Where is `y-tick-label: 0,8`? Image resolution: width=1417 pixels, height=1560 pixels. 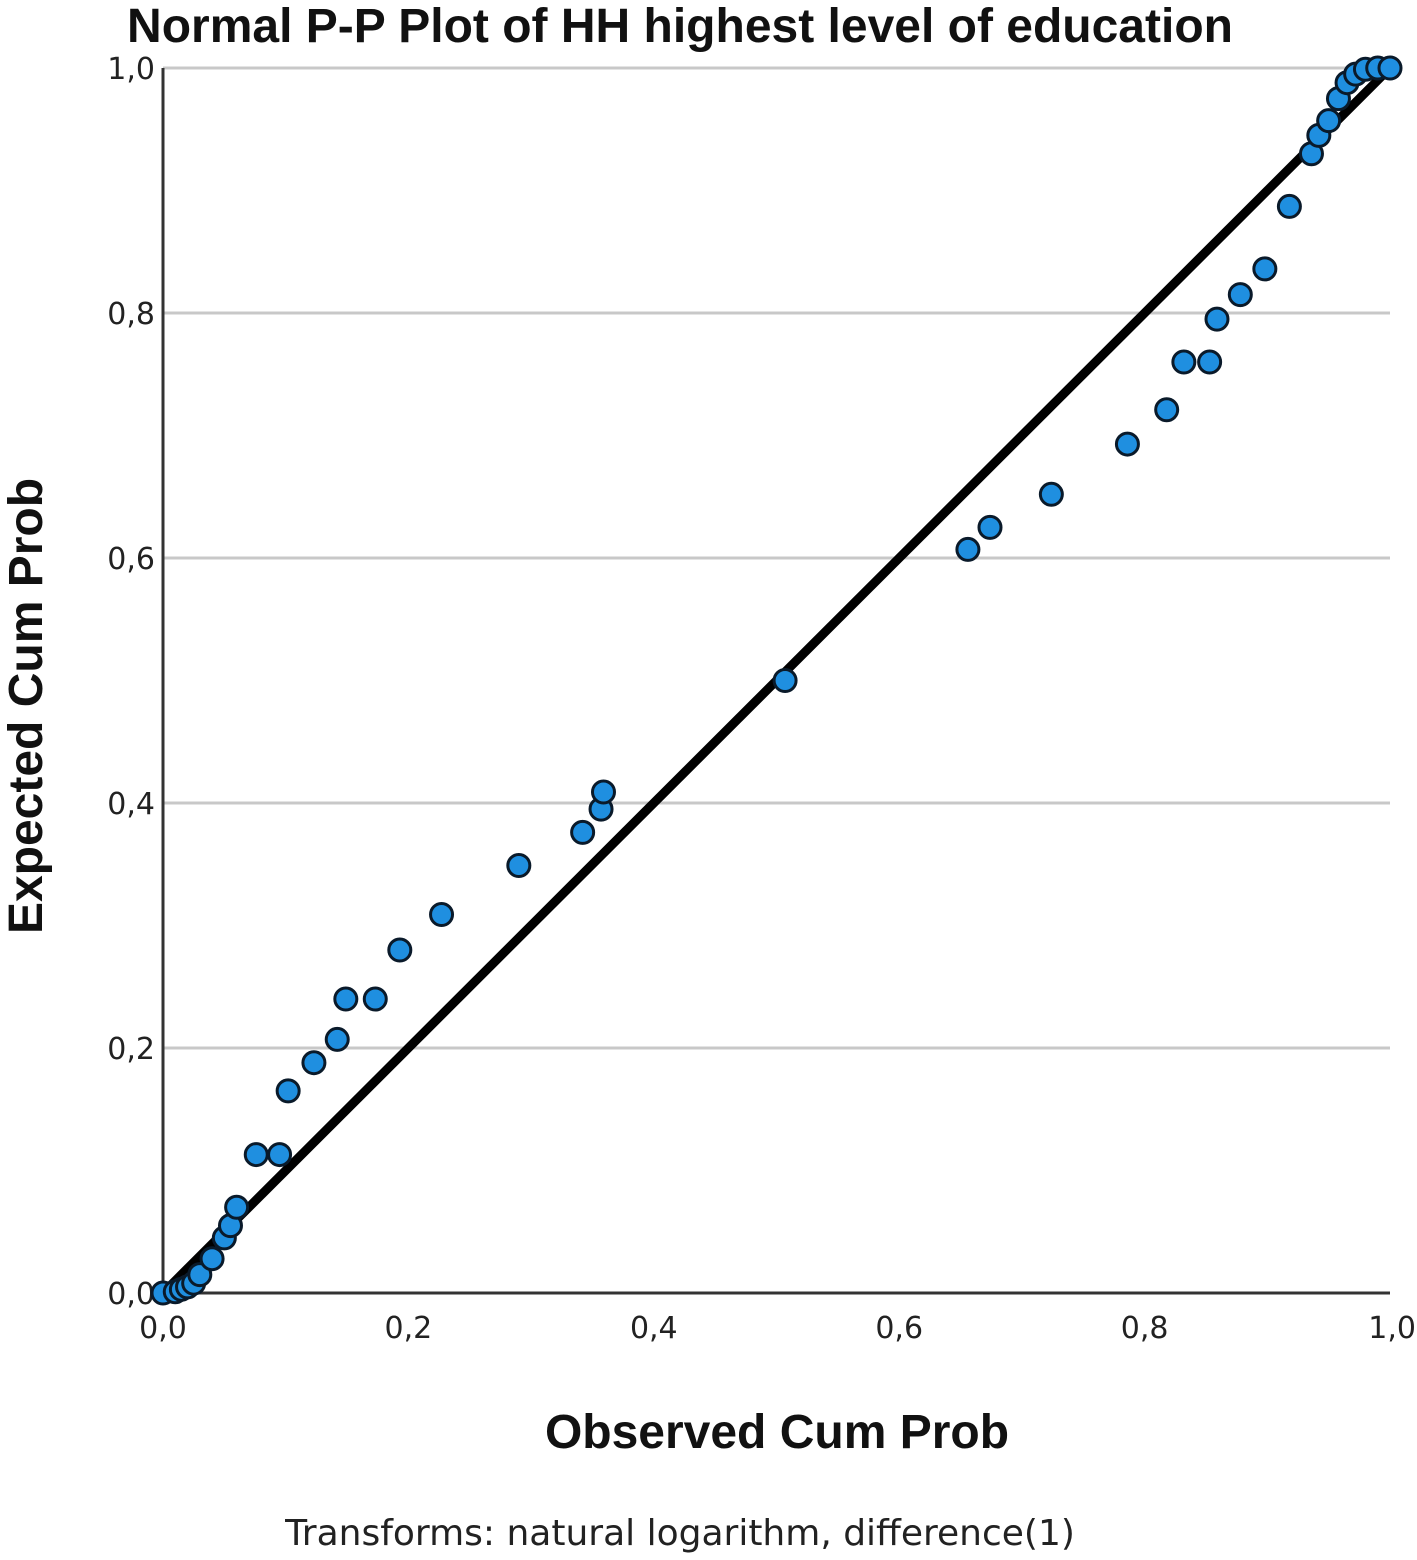 y-tick-label: 0,8 is located at coordinates (131, 314).